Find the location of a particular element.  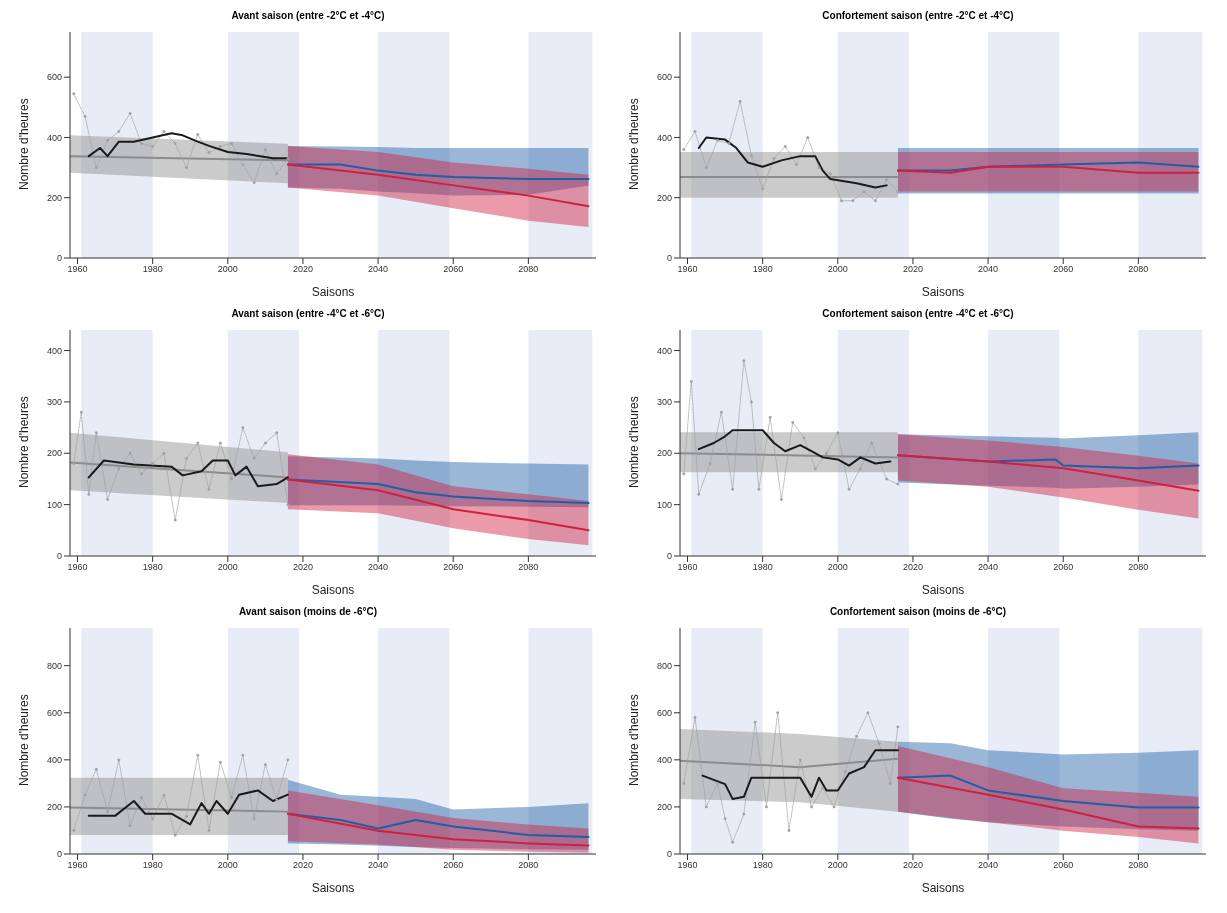

chart-title: Avant saison (entre -4°C et -6°C) is located at coordinates (308, 314).